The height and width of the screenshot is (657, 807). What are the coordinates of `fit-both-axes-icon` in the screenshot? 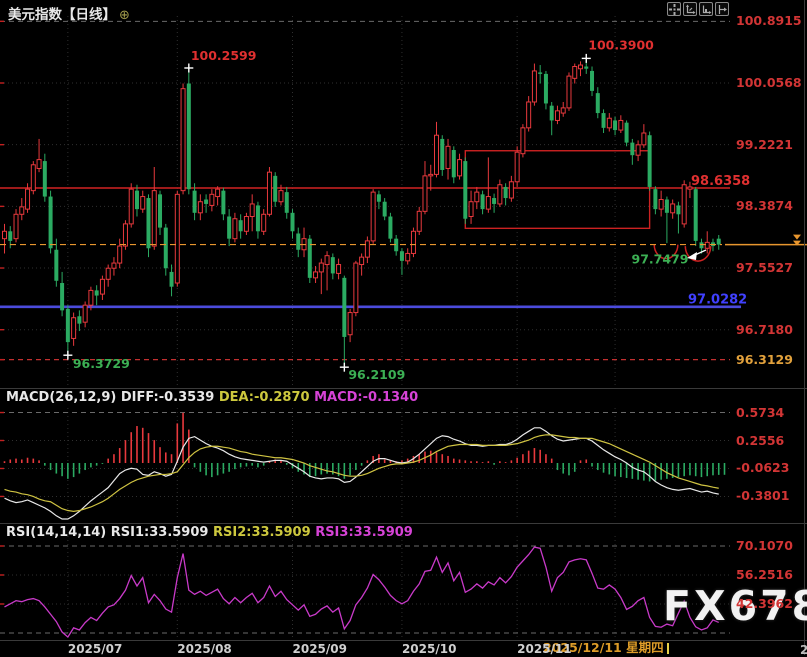 It's located at (690, 9).